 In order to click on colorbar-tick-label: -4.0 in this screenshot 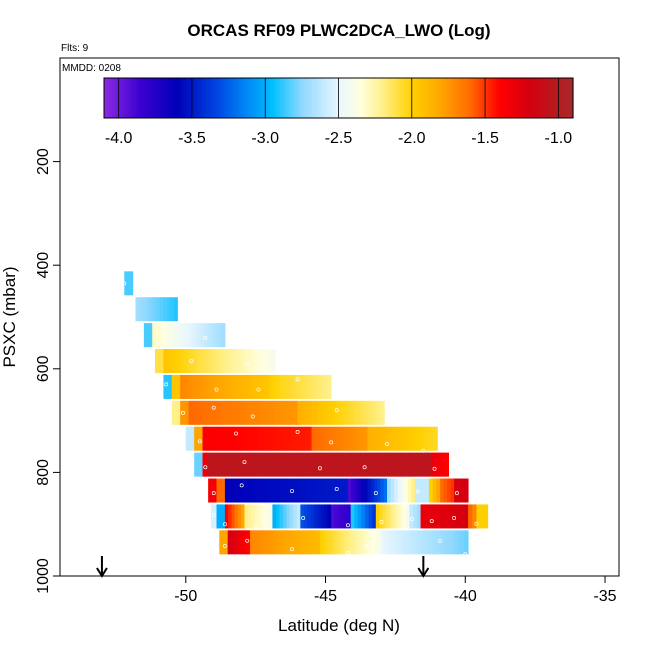, I will do `click(119, 138)`.